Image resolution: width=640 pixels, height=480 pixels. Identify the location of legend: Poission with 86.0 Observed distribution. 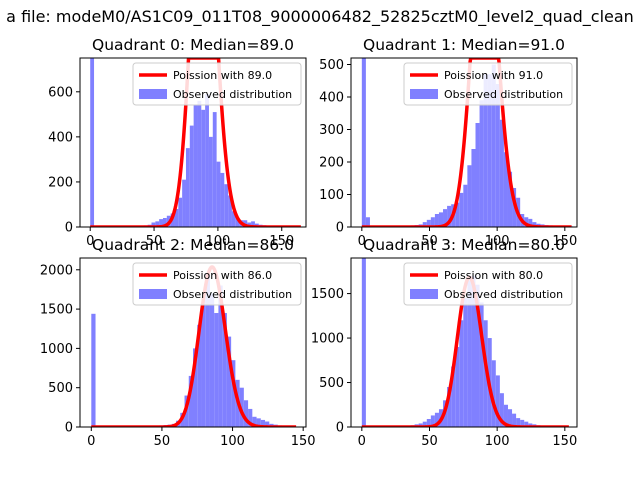
(217, 284).